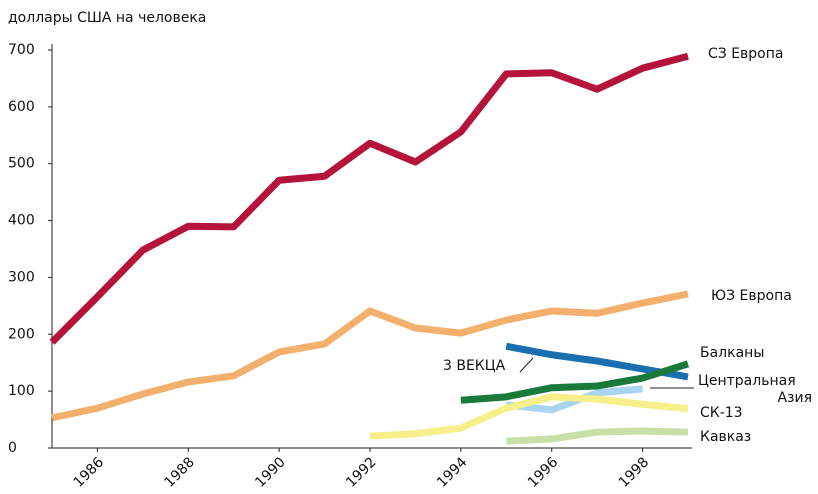  Describe the element at coordinates (179, 472) in the screenshot. I see `x-tick-label: 1988` at that location.